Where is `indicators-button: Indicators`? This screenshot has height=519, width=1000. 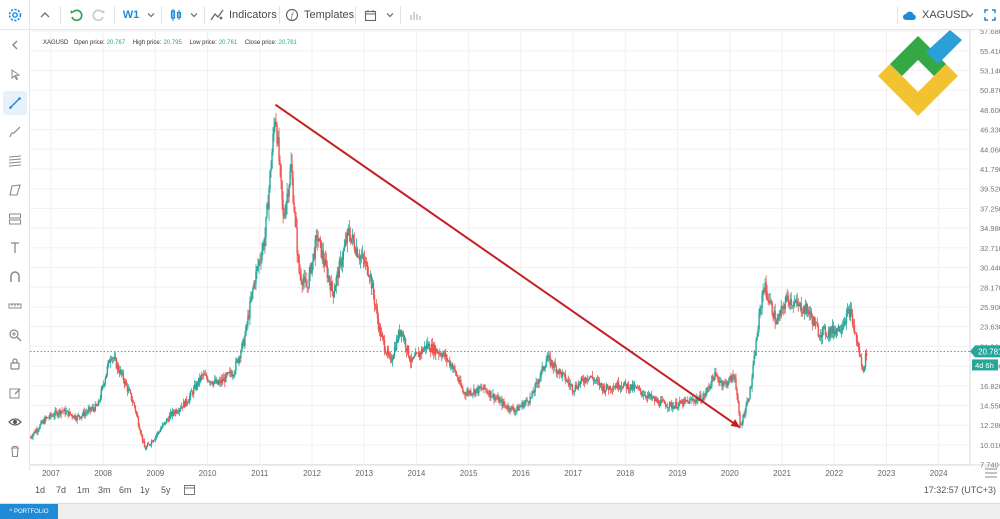
indicators-button: Indicators is located at coordinates (243, 15).